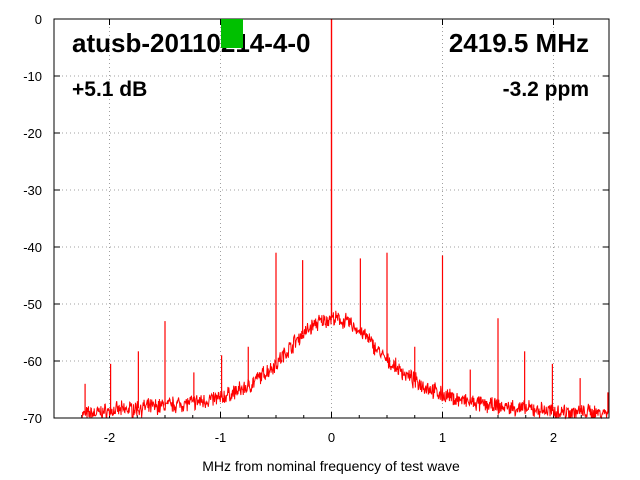  What do you see at coordinates (109, 89) in the screenshot?
I see `gain-label: +5.1 dB` at bounding box center [109, 89].